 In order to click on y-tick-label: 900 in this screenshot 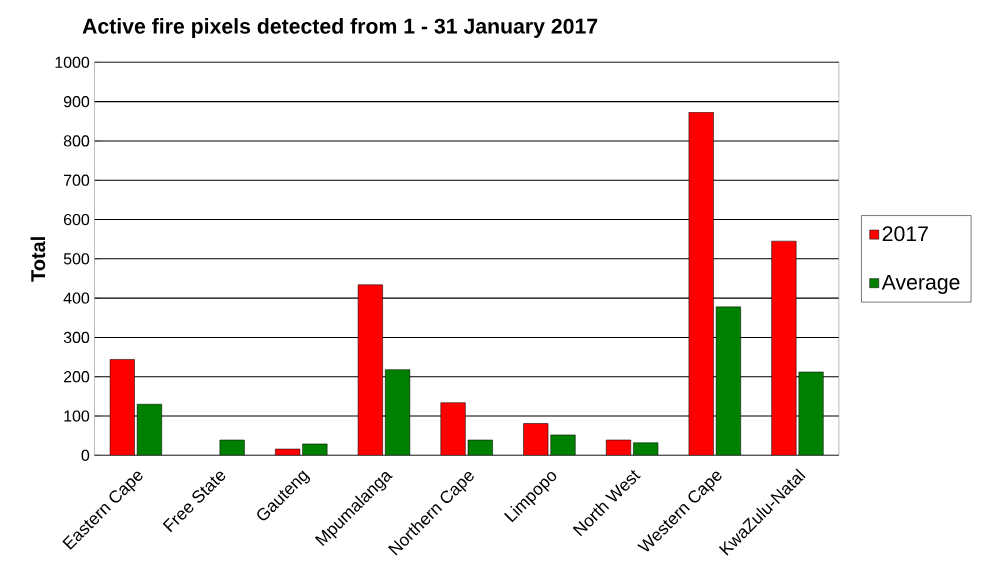, I will do `click(76, 101)`.